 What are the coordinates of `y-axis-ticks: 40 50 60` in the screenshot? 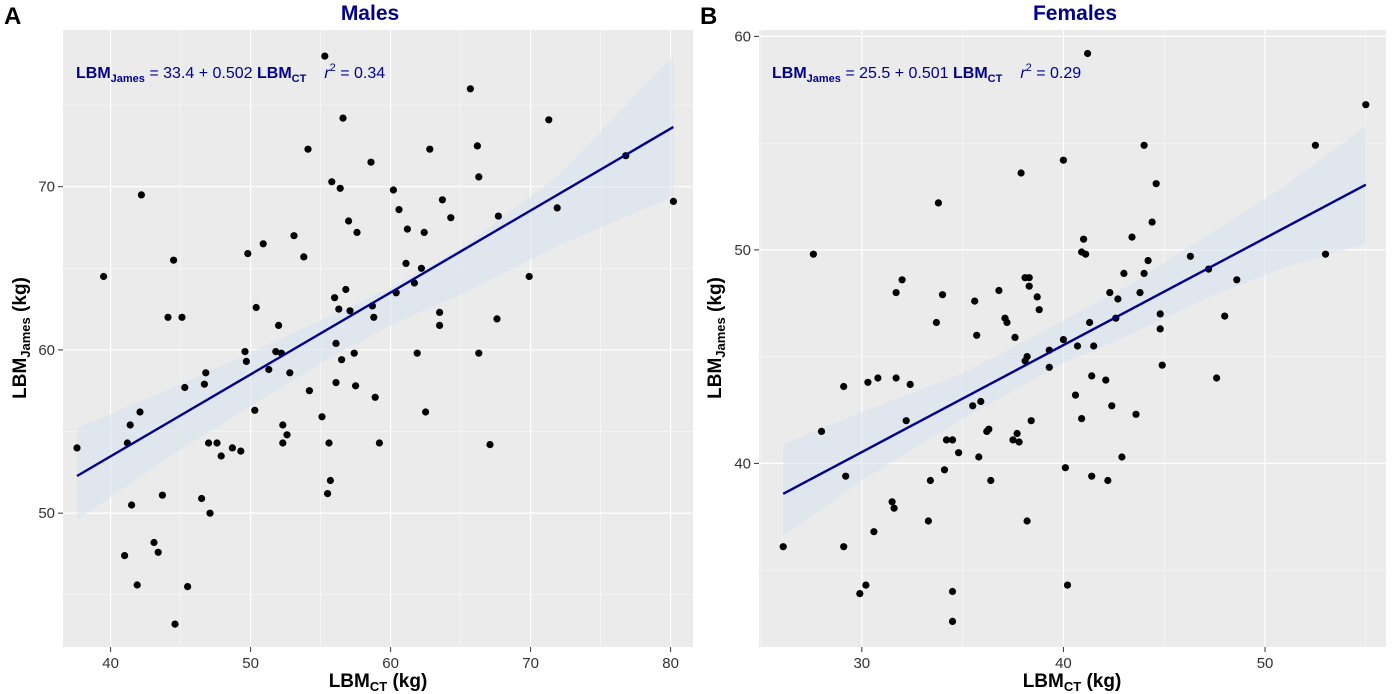 It's located at (746, 250).